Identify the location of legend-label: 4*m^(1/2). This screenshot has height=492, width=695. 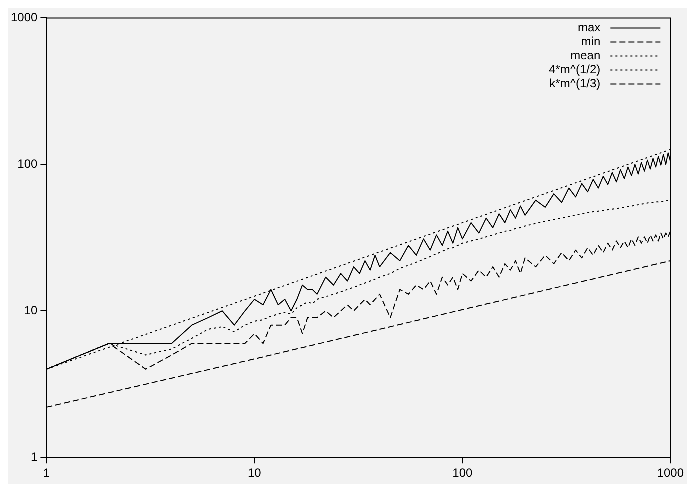
(574, 69).